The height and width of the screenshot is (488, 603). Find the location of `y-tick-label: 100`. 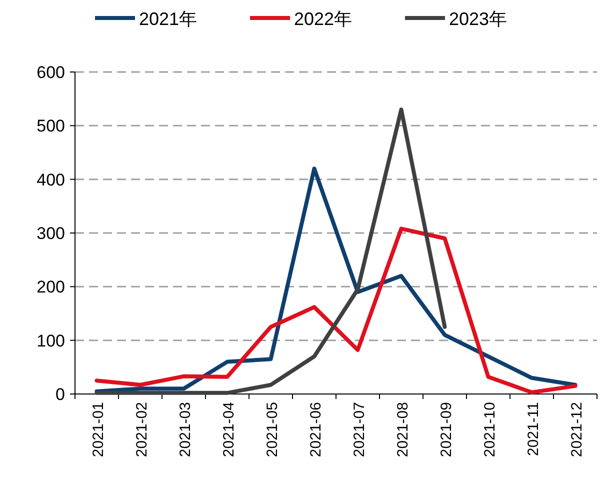

y-tick-label: 100 is located at coordinates (50, 340).